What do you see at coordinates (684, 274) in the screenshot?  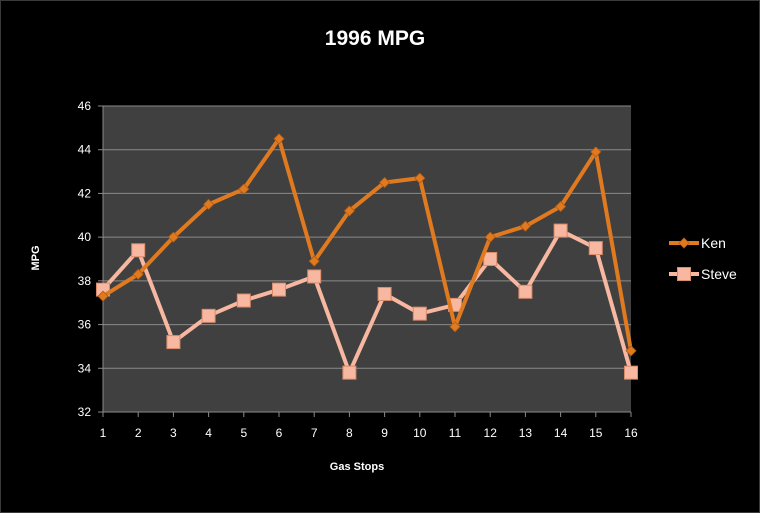 I see `legend-marker-steve` at bounding box center [684, 274].